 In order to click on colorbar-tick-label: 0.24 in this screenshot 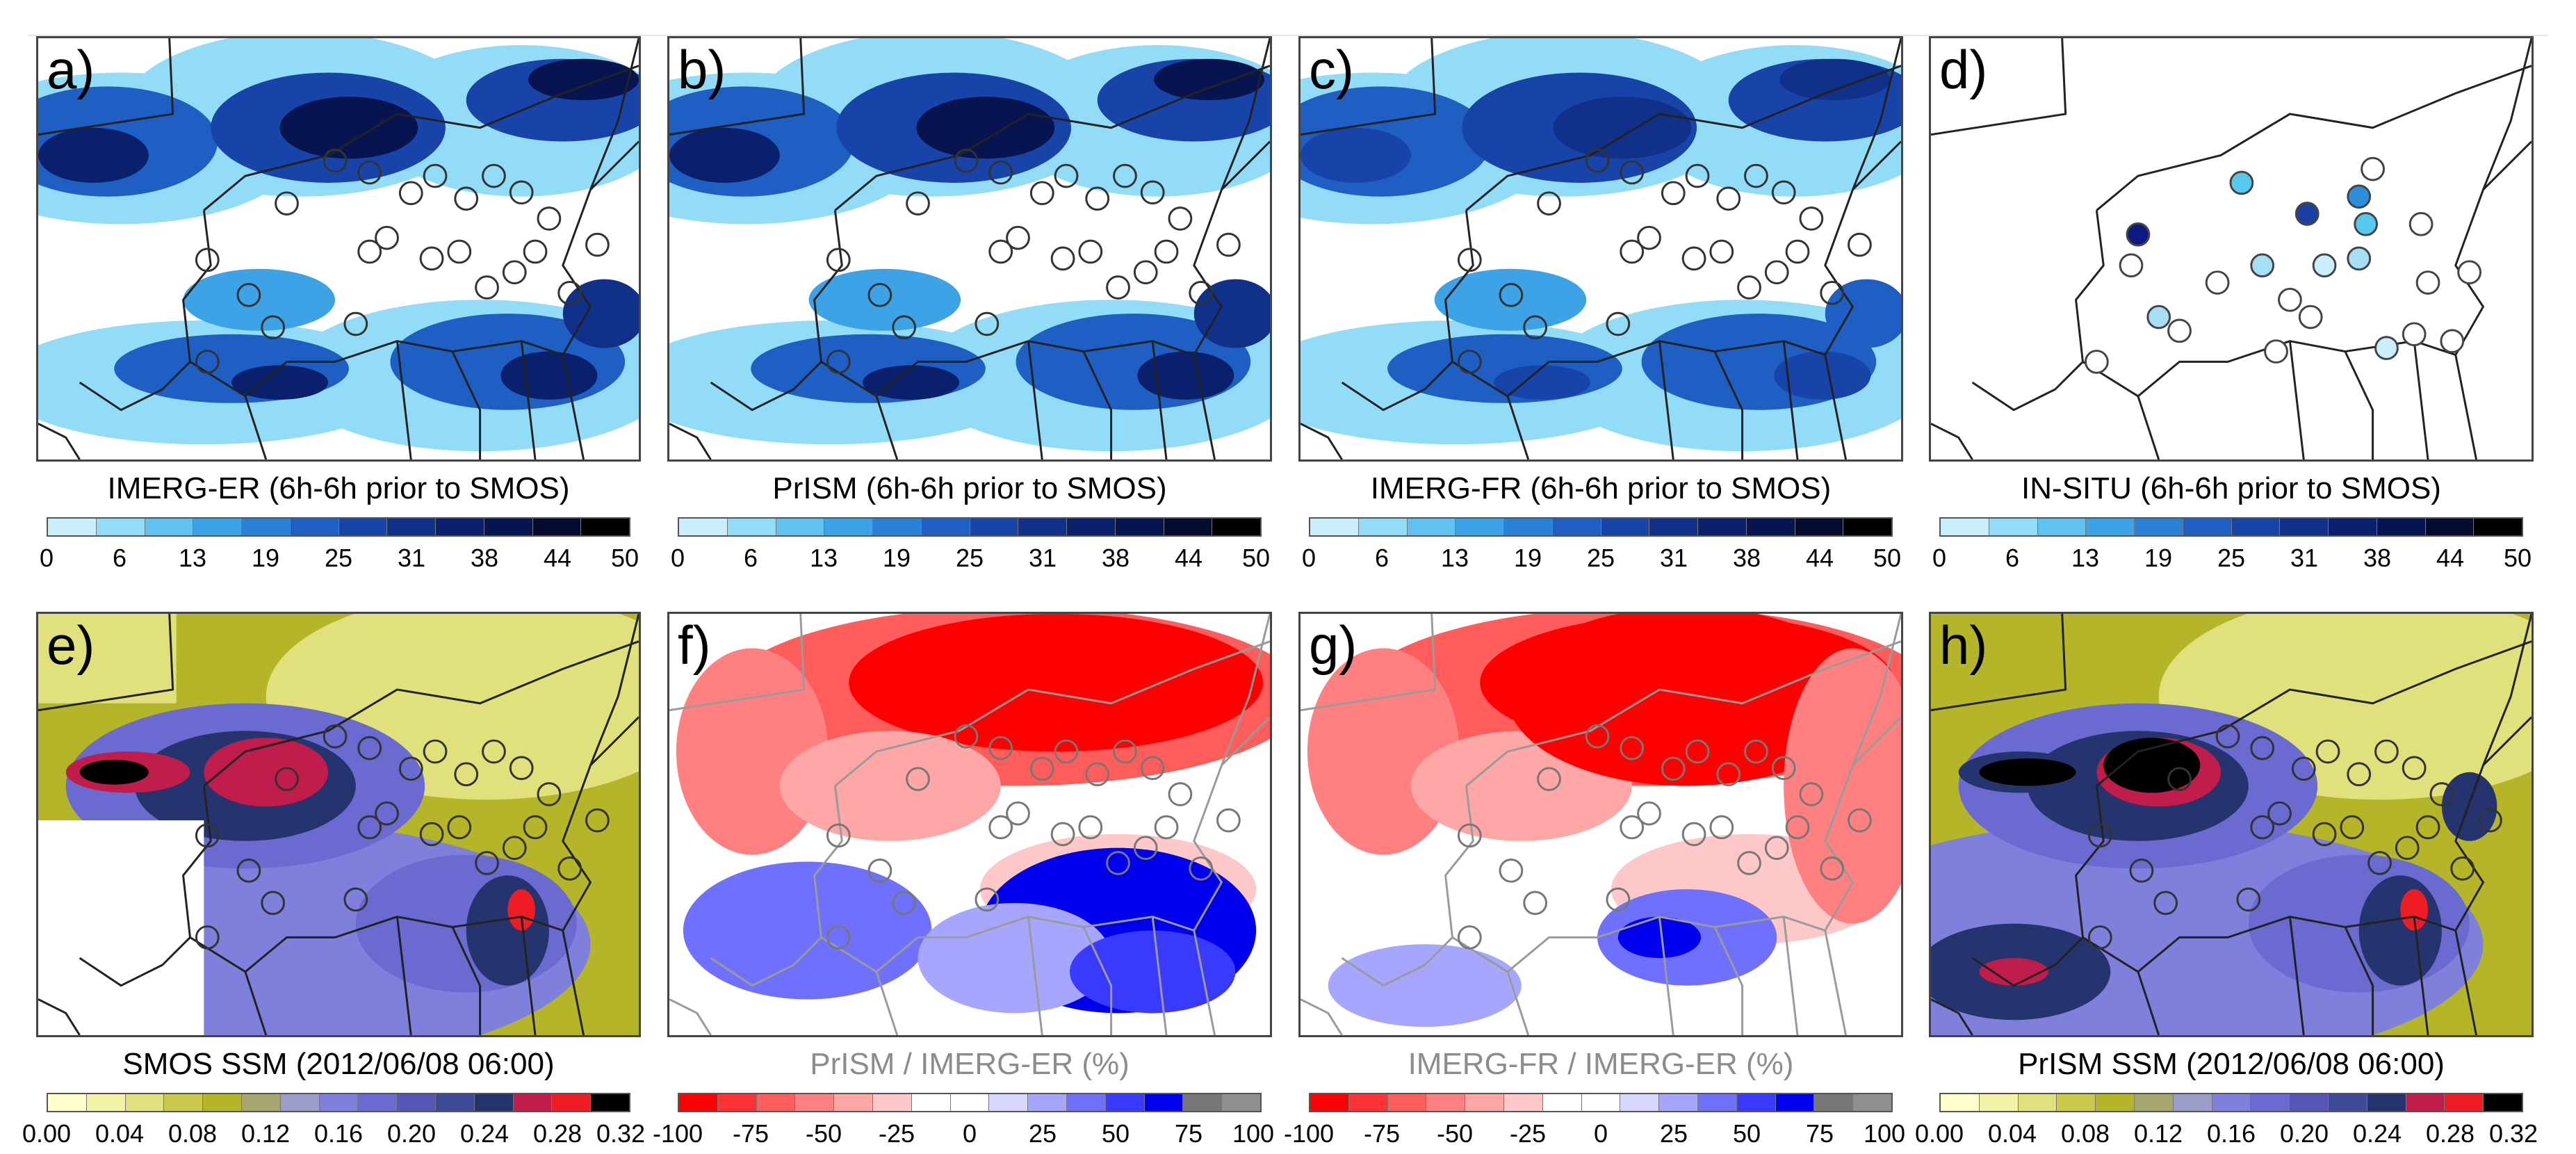, I will do `click(2377, 1133)`.